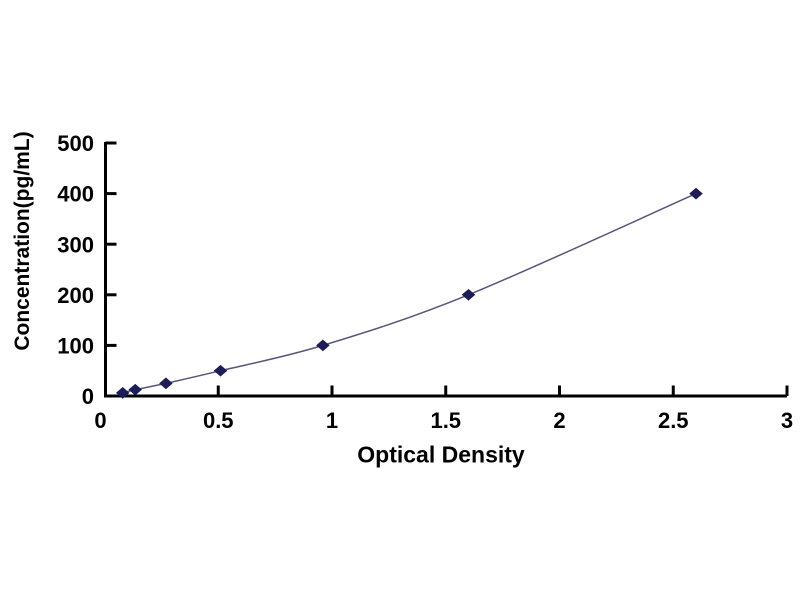 The image size is (800, 600). What do you see at coordinates (332, 420) in the screenshot?
I see `x-tick-label: 1` at bounding box center [332, 420].